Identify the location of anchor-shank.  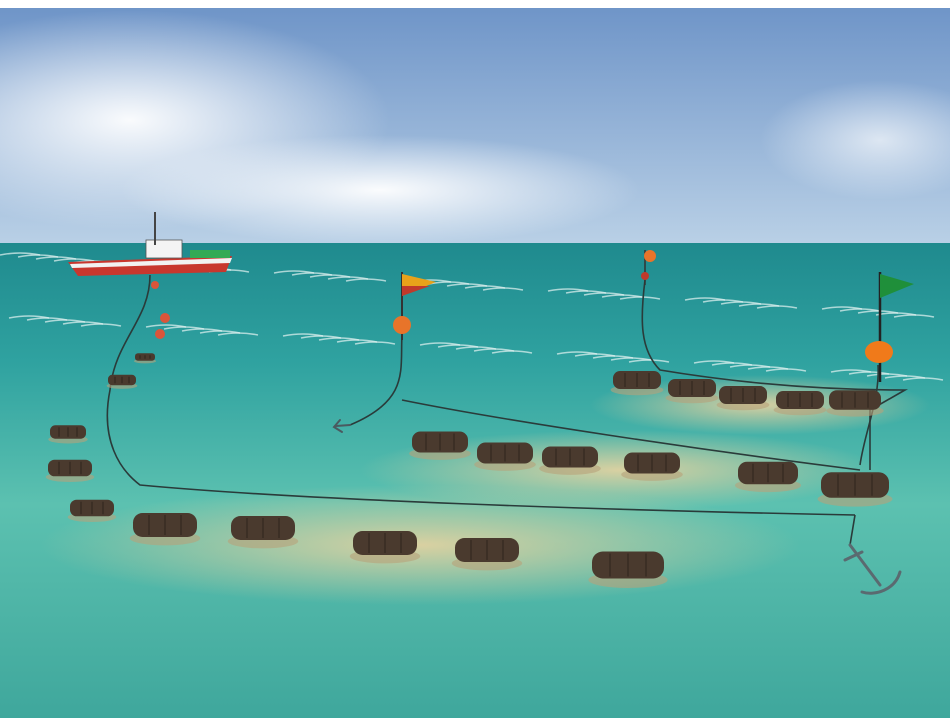
(865, 565).